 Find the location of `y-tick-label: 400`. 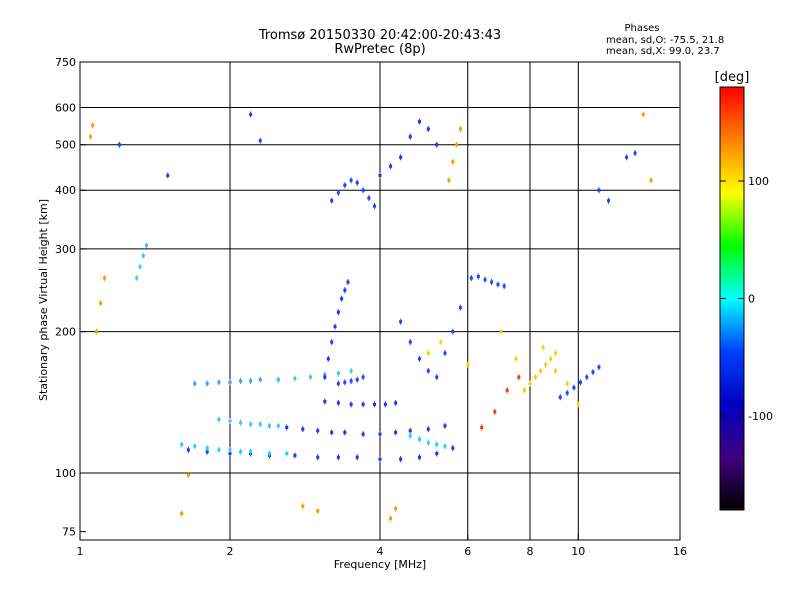

y-tick-label: 400 is located at coordinates (65, 190).